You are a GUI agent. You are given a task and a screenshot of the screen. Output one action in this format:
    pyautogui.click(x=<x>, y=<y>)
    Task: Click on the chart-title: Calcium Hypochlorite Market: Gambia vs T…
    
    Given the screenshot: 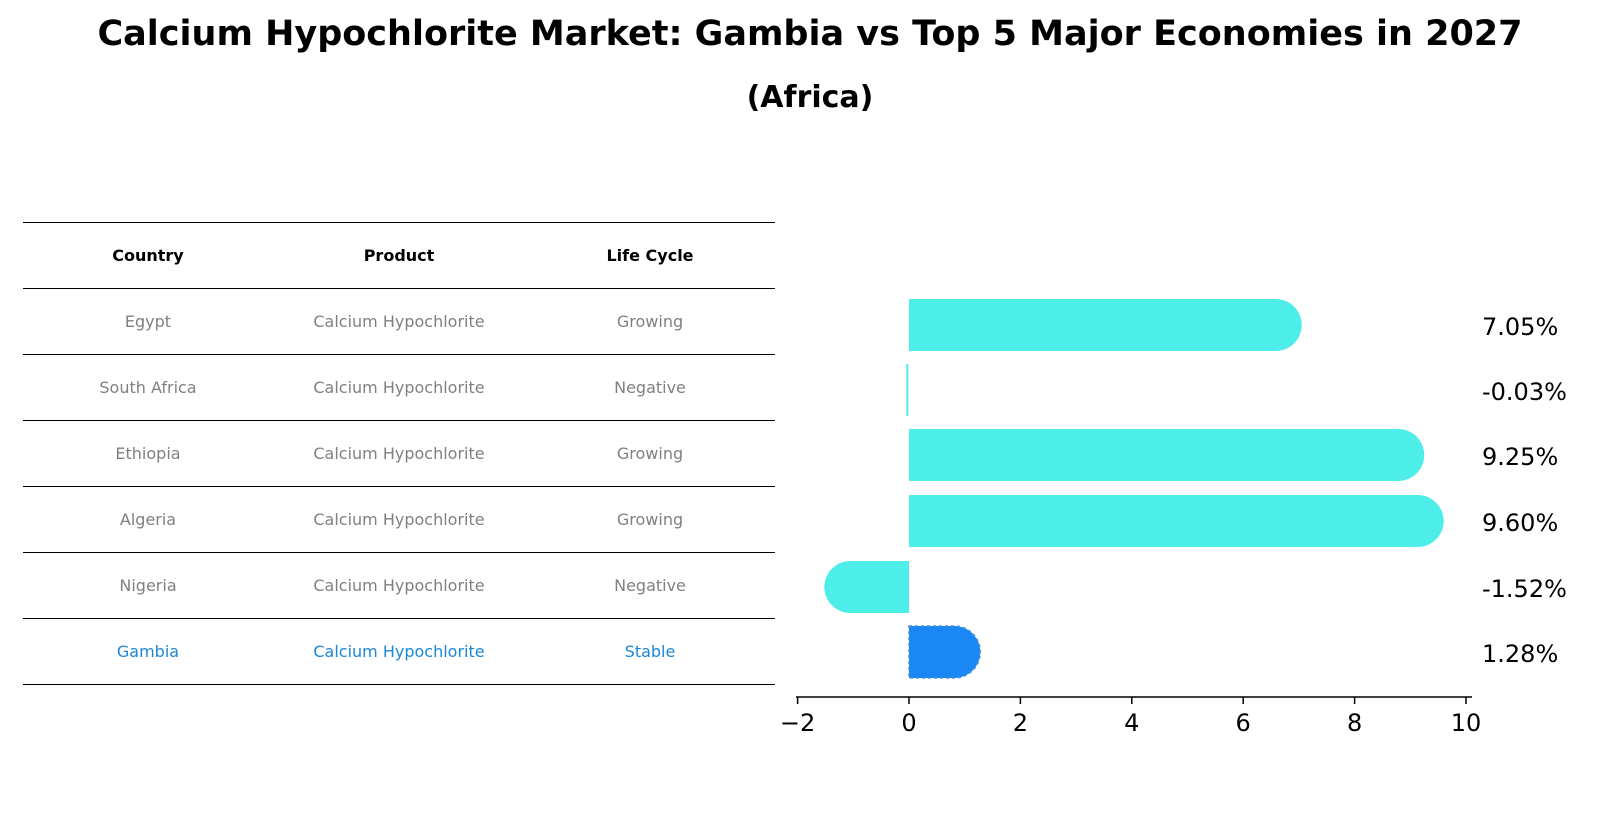 What is the action you would take?
    pyautogui.click(x=810, y=34)
    